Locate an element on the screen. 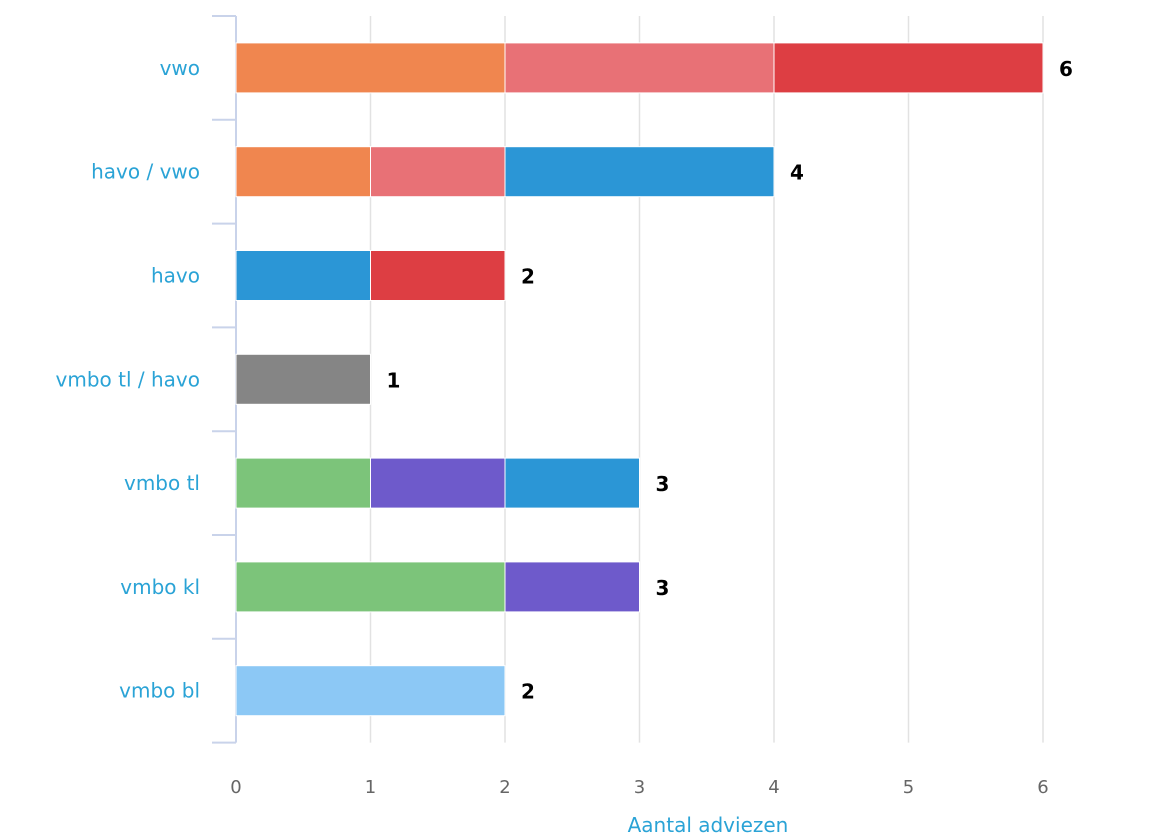  category-label: vmbo tl / havo is located at coordinates (128, 379).